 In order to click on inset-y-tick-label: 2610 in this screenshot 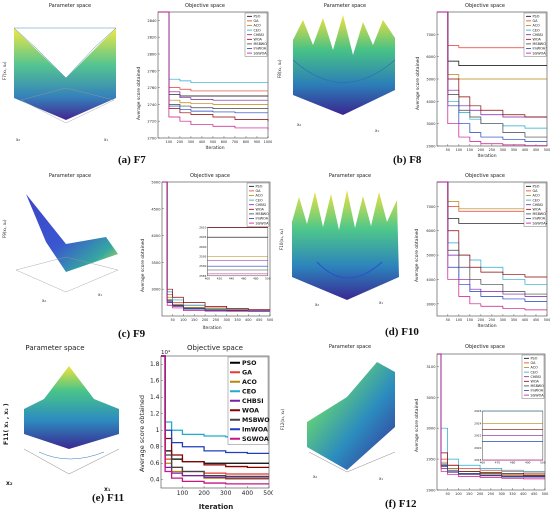, I will do `click(202, 228)`.